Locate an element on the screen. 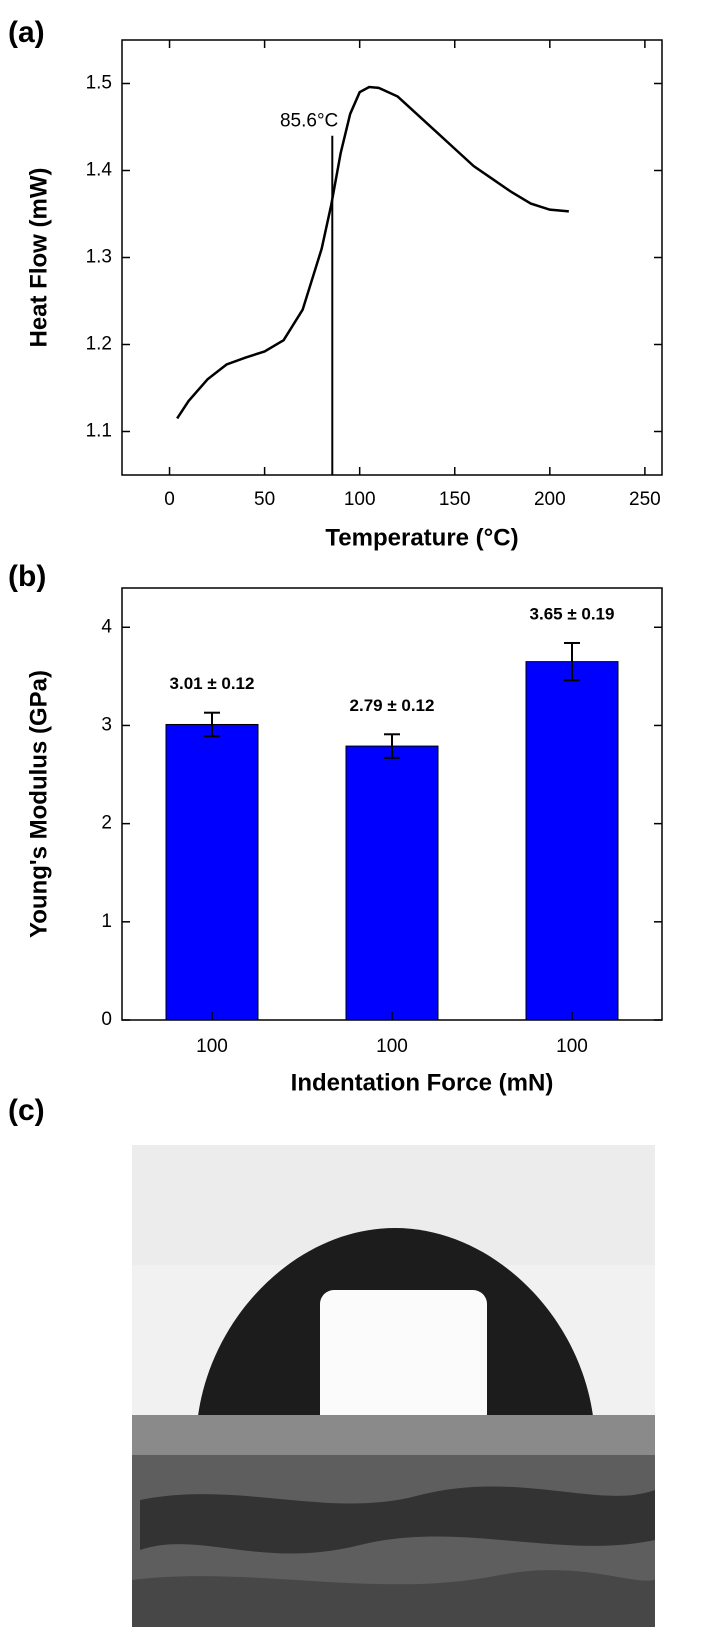 This screenshot has width=715, height=1627. x-tick-label: 200 is located at coordinates (550, 499).